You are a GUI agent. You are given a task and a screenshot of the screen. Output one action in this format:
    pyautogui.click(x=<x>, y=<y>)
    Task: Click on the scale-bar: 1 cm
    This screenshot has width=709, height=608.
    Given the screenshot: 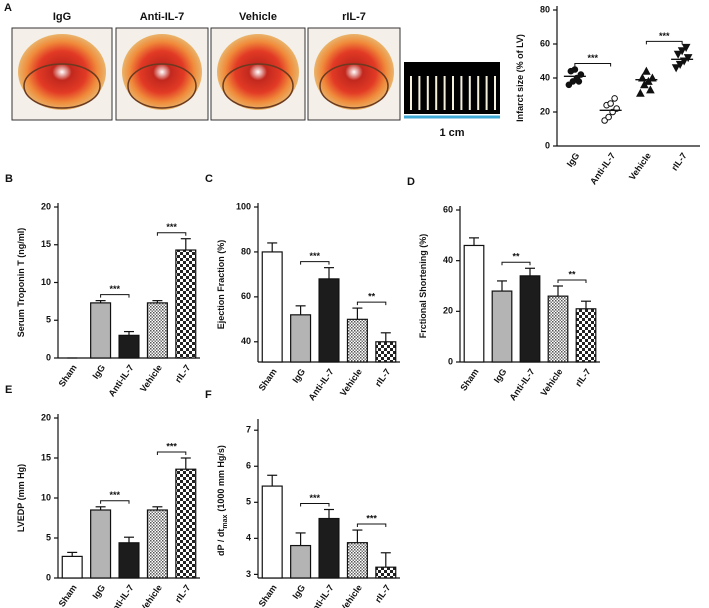 What is the action you would take?
    pyautogui.click(x=452, y=100)
    